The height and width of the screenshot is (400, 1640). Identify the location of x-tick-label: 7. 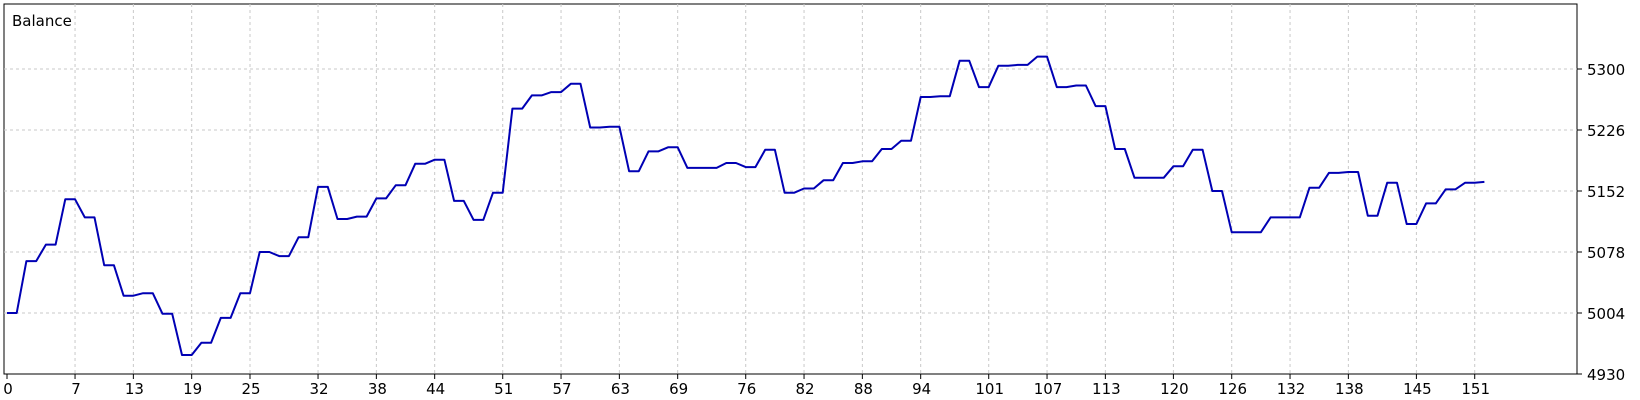
(76, 389).